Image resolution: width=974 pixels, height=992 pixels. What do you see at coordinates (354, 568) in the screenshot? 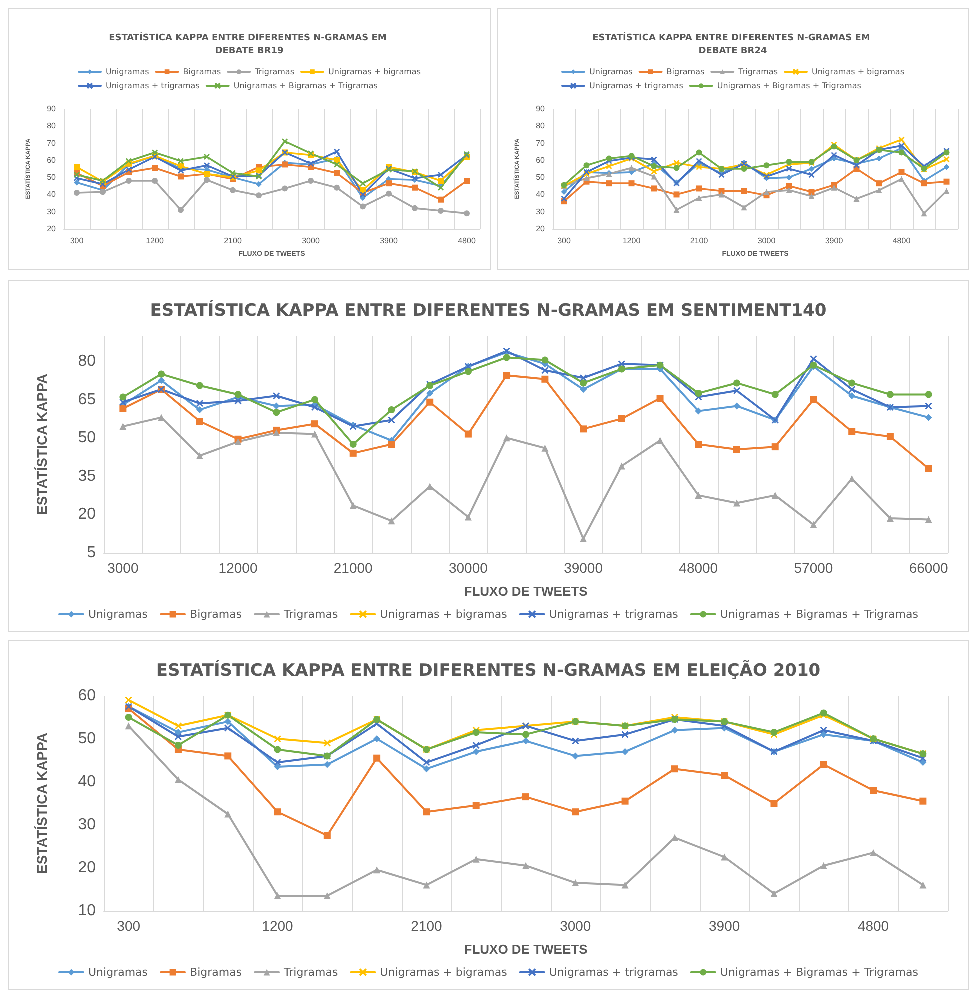
I see `x-tick-label: 21000` at bounding box center [354, 568].